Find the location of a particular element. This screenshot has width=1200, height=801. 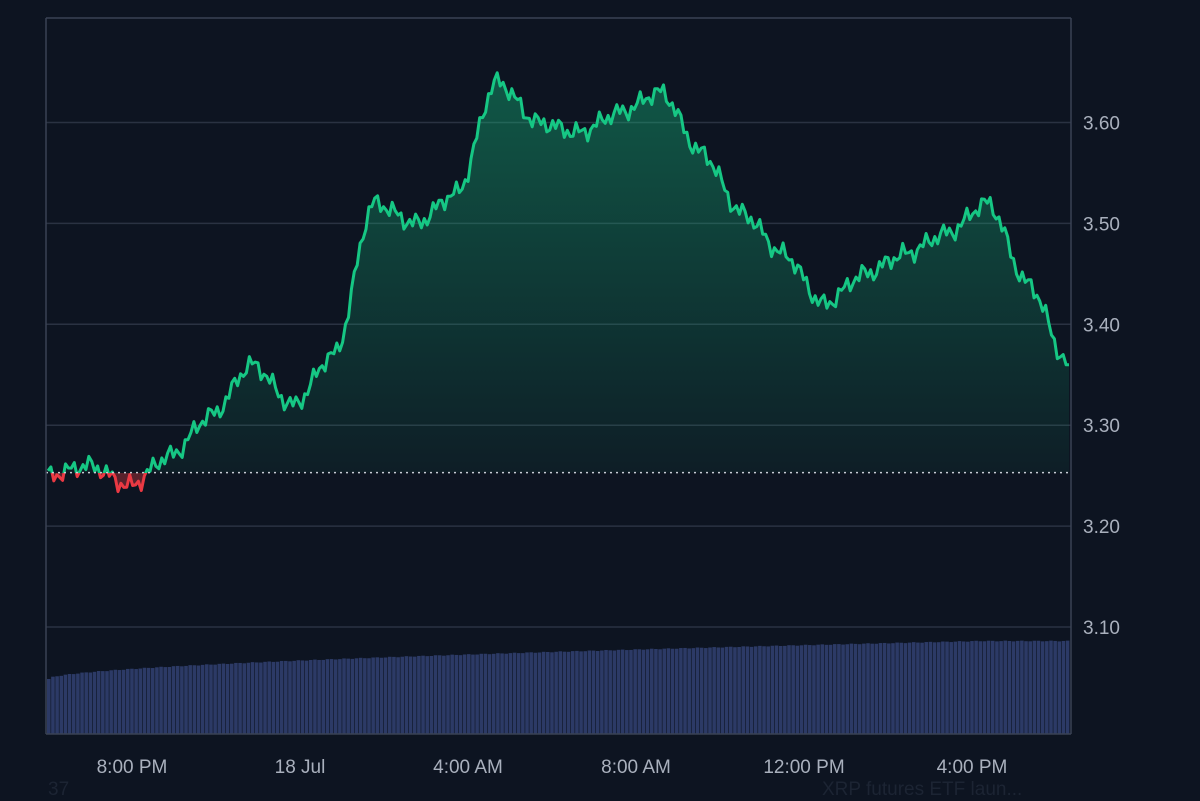

y-axis: 3.10 3.20 3.30 3.40 3.50 3.60 is located at coordinates (1101, 377).